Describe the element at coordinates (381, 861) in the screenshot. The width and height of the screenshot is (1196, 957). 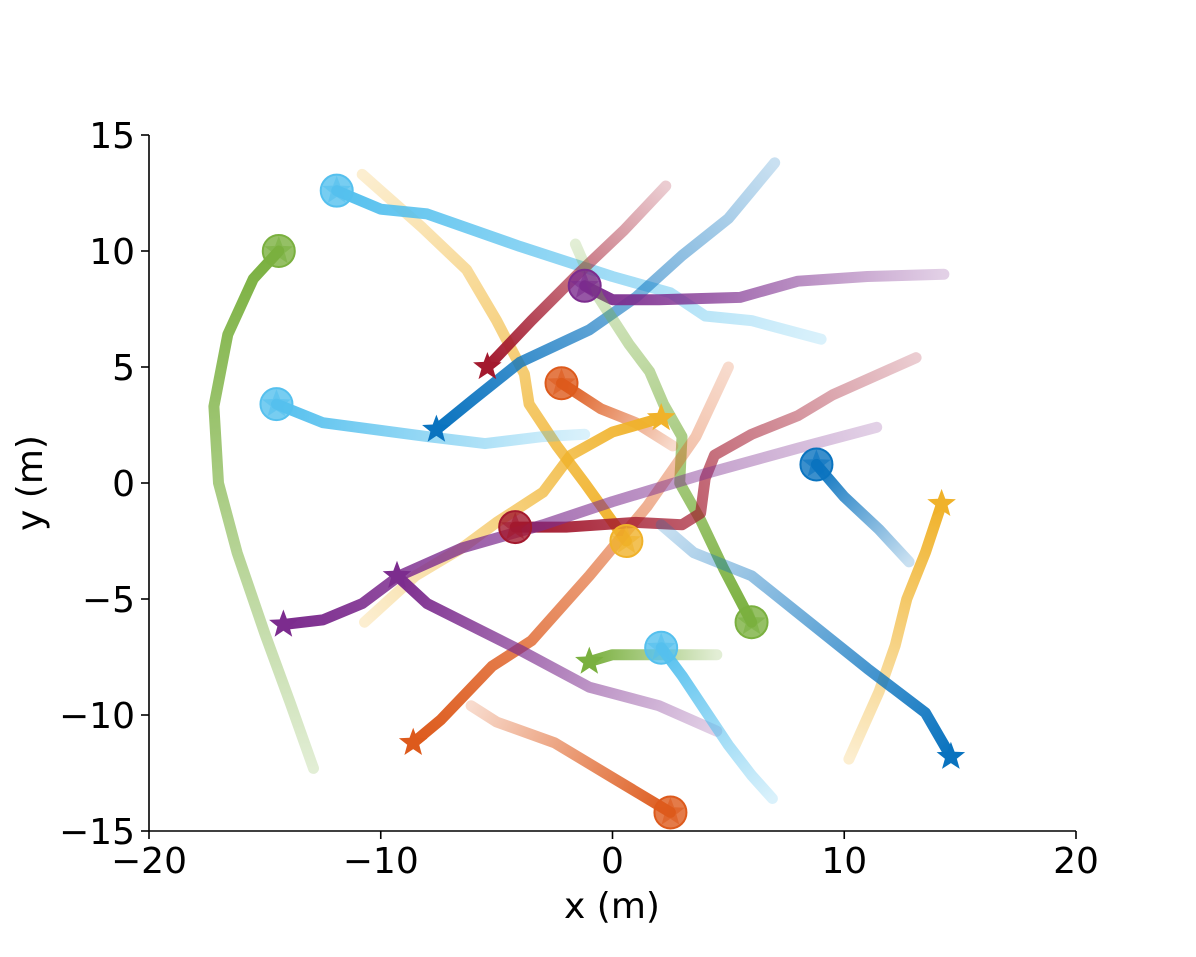
I see `x-tick-label: −10` at that location.